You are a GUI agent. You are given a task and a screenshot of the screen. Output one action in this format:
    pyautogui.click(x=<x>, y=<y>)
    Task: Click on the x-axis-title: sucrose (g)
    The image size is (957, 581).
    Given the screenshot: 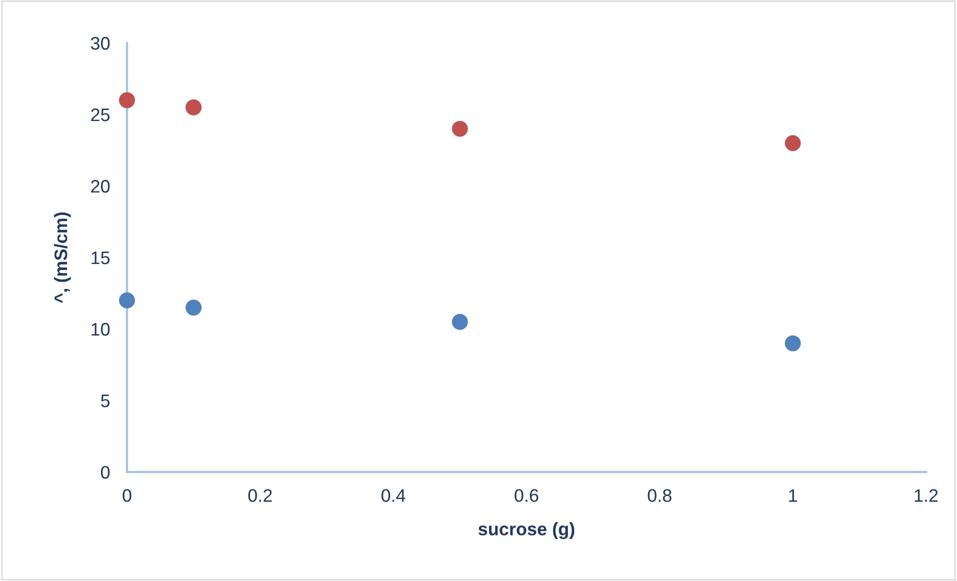 What is the action you would take?
    pyautogui.click(x=526, y=531)
    